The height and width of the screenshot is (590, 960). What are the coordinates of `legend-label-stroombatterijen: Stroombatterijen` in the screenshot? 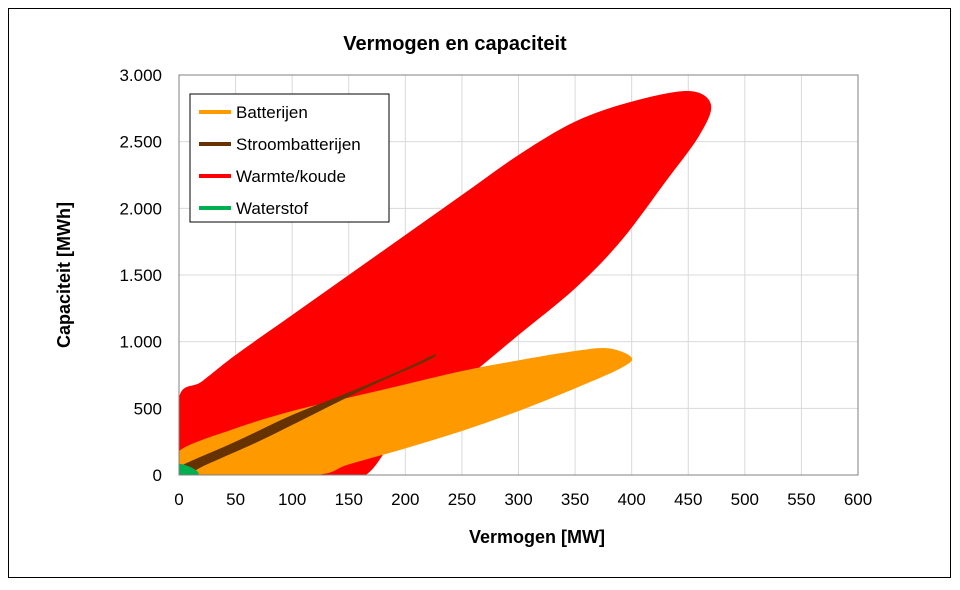 It's located at (298, 144).